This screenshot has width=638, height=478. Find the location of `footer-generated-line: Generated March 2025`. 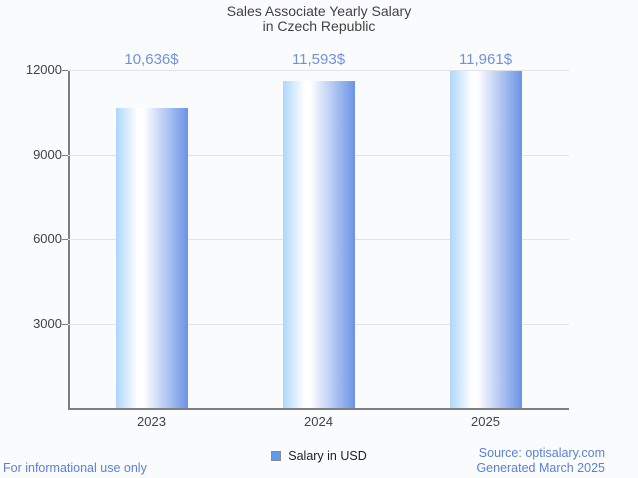

footer-generated-line: Generated March 2025 is located at coordinates (540, 467).